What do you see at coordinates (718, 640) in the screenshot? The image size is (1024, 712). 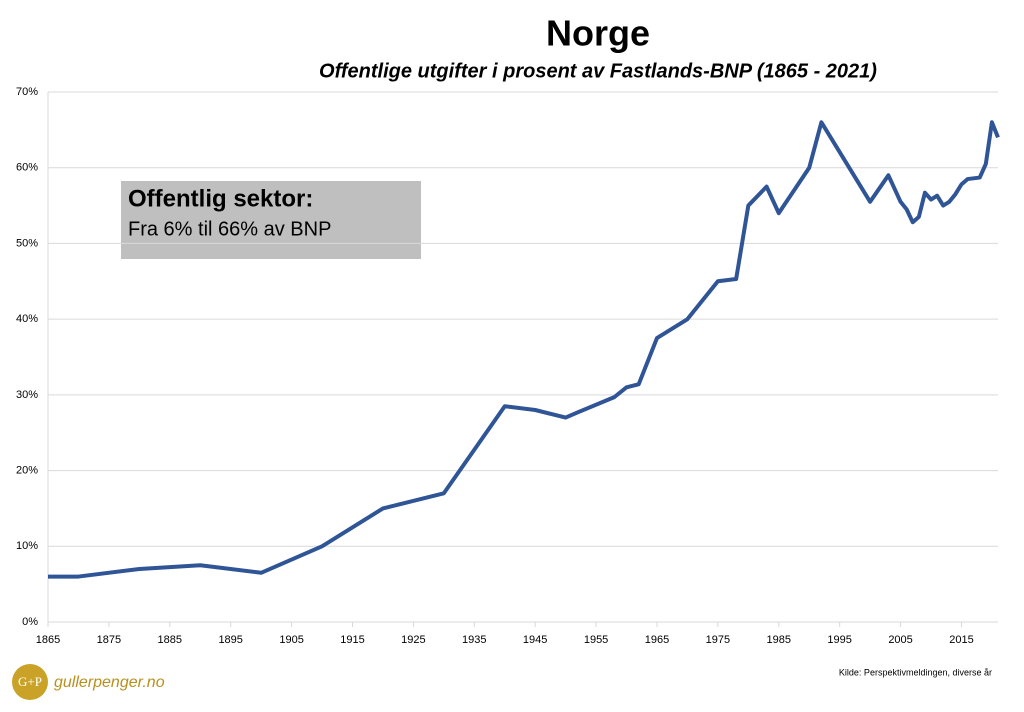 I see `x-tick-label: 1975` at bounding box center [718, 640].